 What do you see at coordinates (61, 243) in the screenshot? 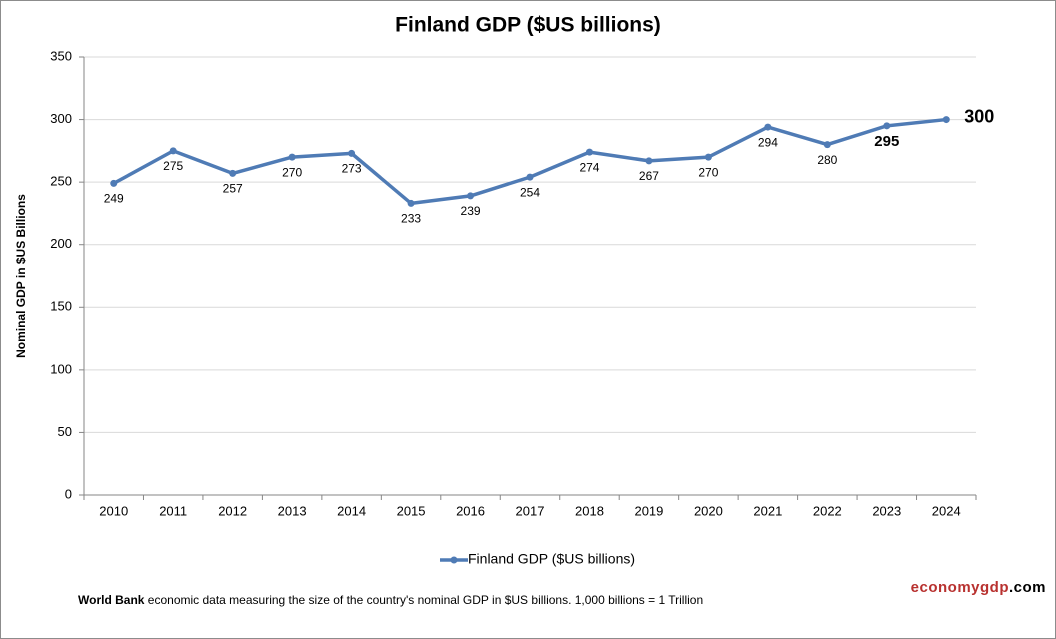
I see `y-tick-label: 200` at bounding box center [61, 243].